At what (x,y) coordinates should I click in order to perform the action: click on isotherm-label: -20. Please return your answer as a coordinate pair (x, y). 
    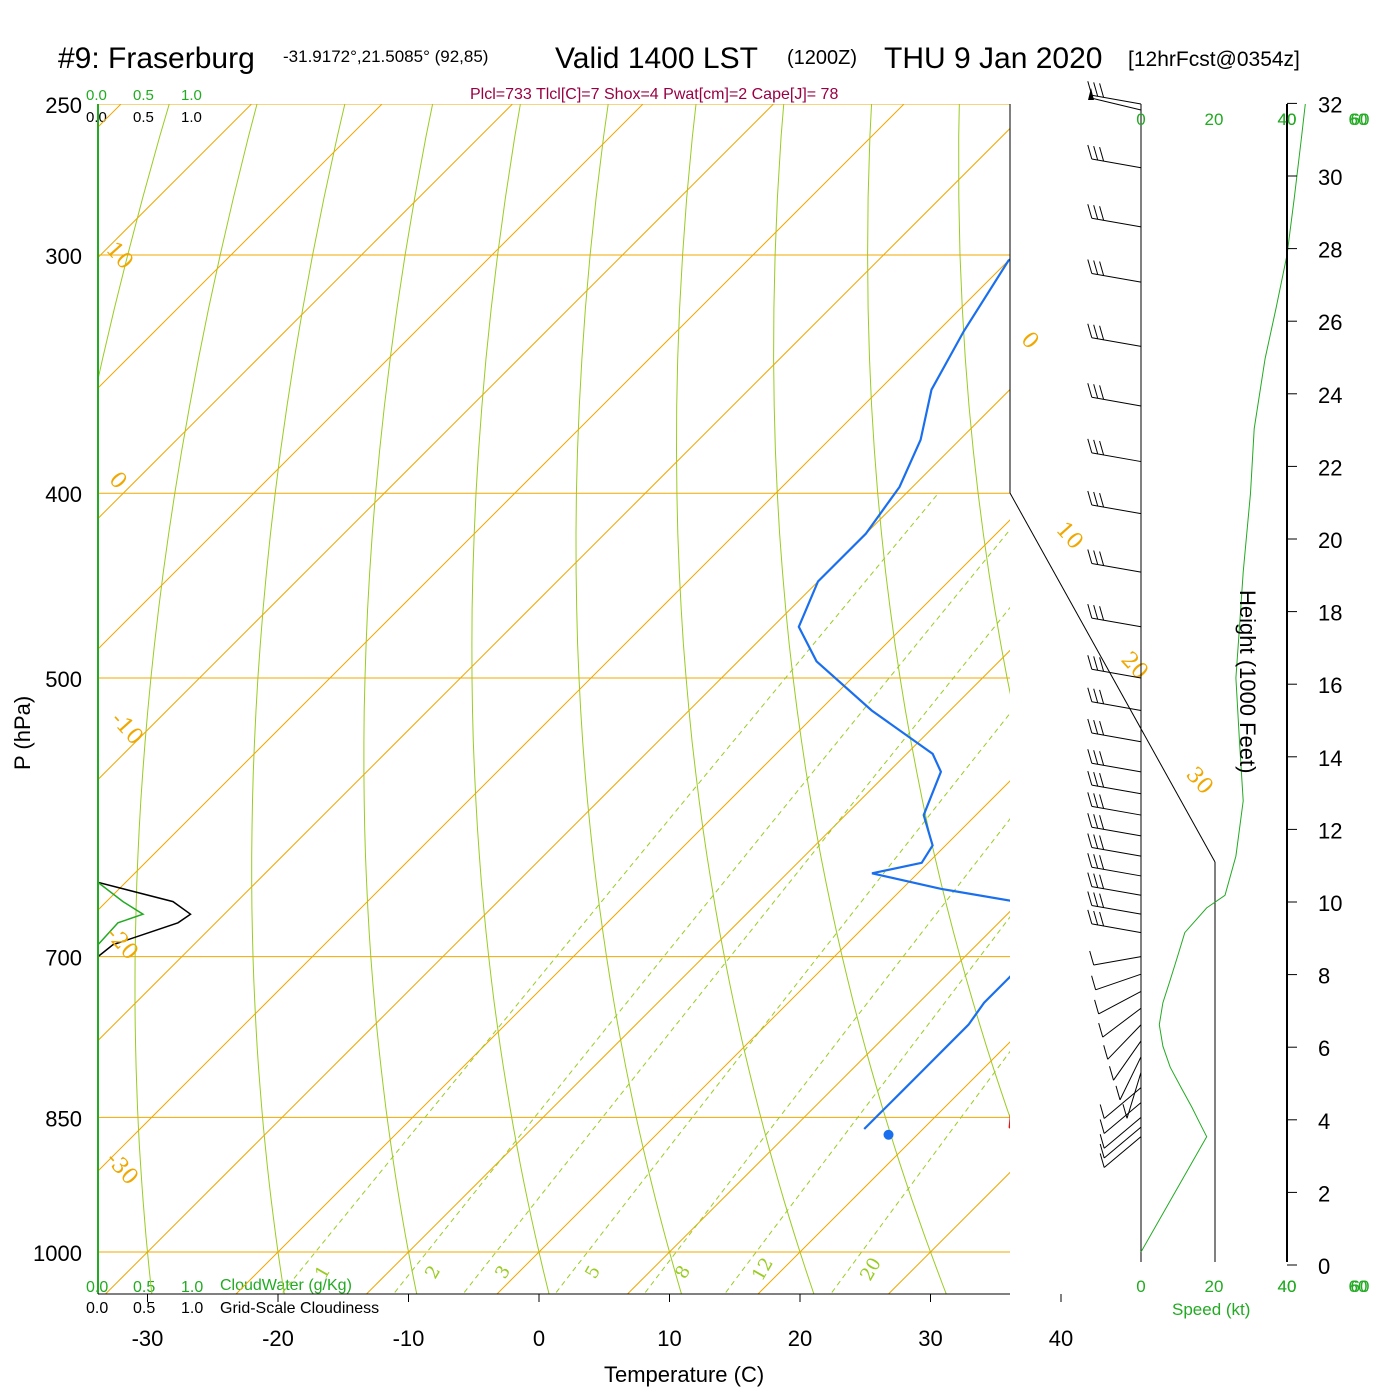
    Looking at the image, I should click on (122, 943).